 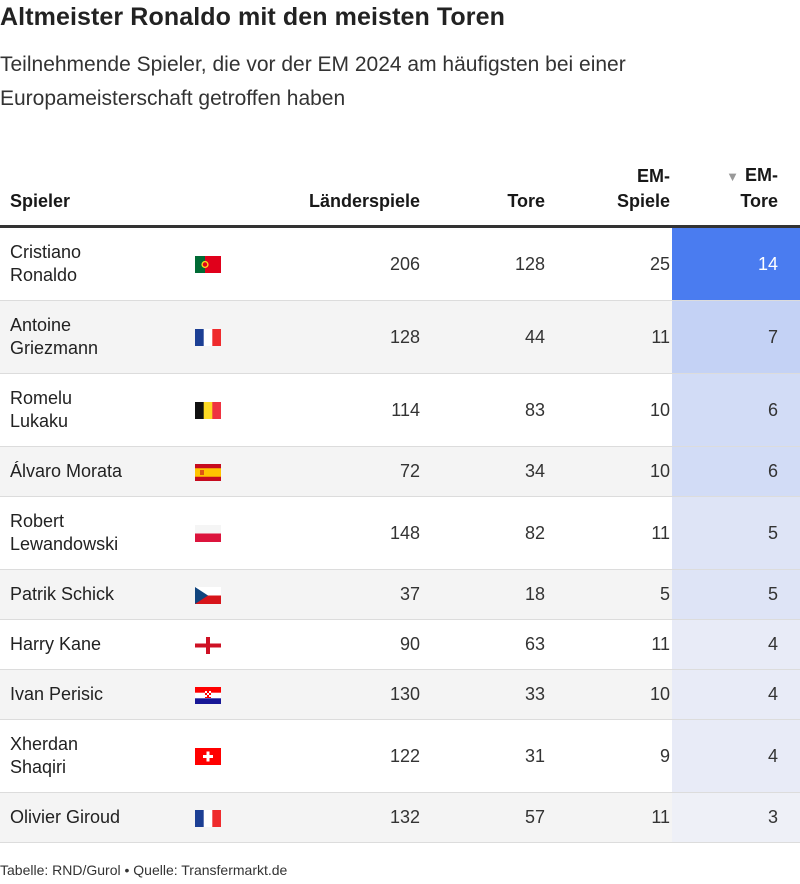 I want to click on belgium-flag-icon, so click(x=208, y=411).